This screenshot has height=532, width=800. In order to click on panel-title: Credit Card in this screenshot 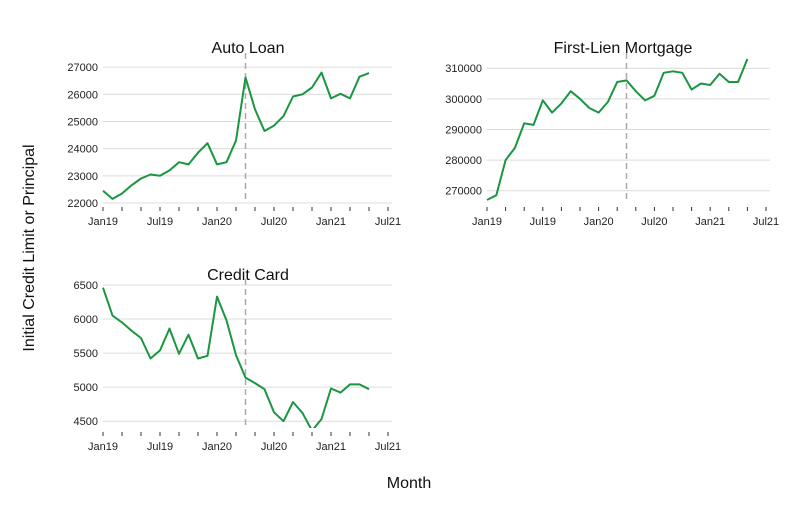, I will do `click(248, 275)`.